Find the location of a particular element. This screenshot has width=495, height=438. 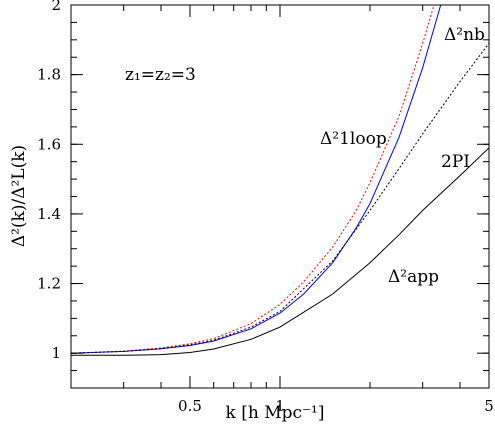

x-tick-label: 1 is located at coordinates (280, 406).